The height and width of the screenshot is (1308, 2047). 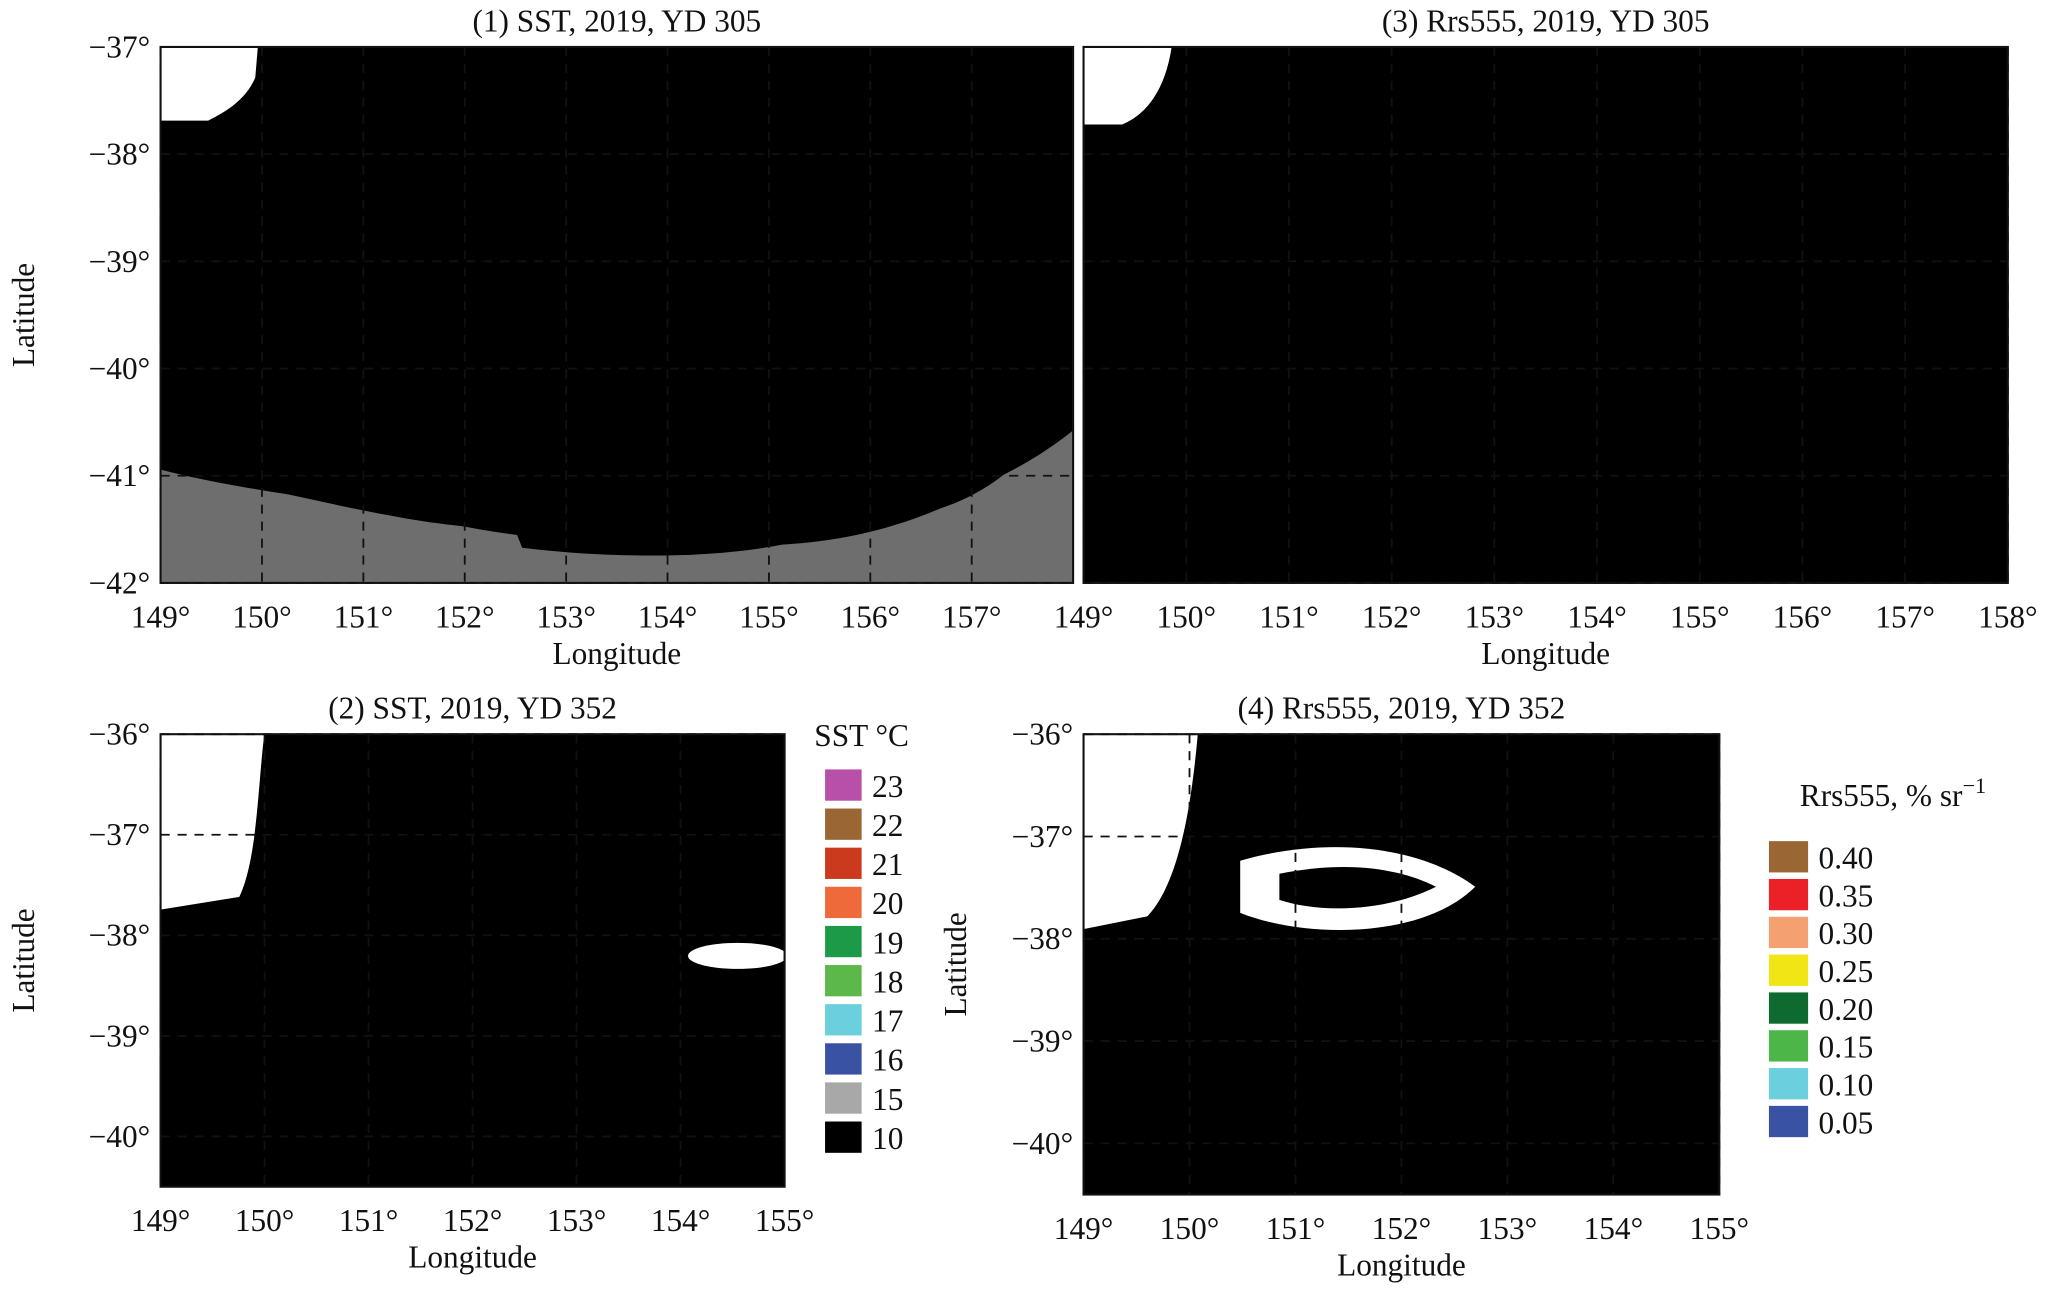 I want to click on legend-label: 17, so click(x=887, y=1021).